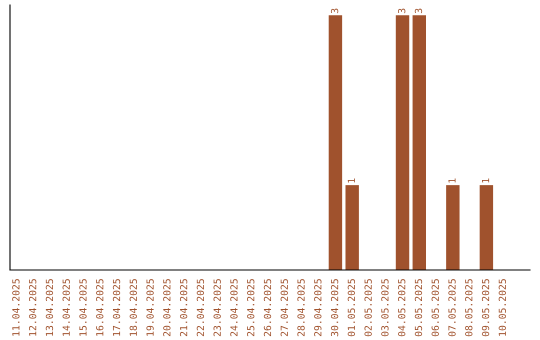 Image resolution: width=540 pixels, height=340 pixels. What do you see at coordinates (234, 307) in the screenshot?
I see `x-tick-label: 24.04.2025` at bounding box center [234, 307].